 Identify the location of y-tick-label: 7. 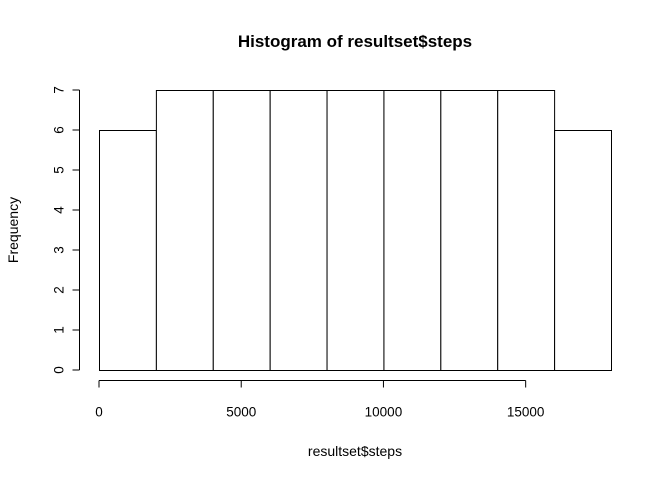
(59, 90).